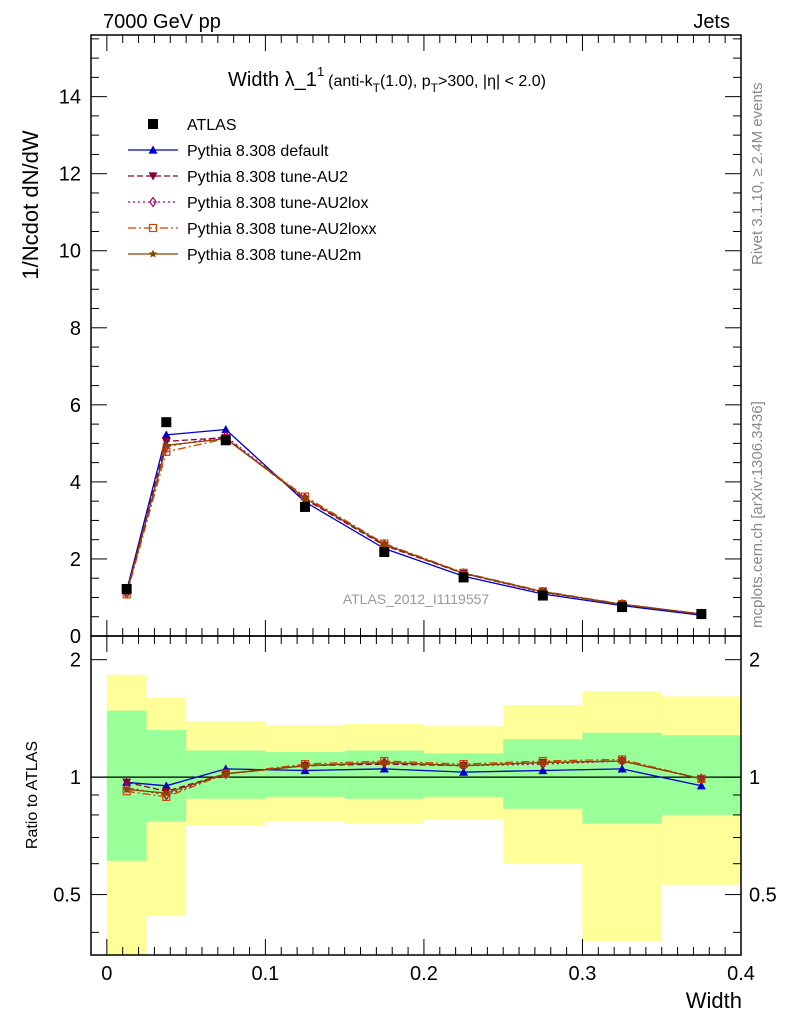 This screenshot has height=1024, width=786. I want to click on legend-entry-default: Pythia 8.308 default, so click(228, 151).